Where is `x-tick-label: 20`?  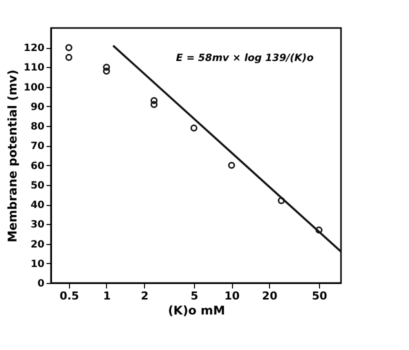
x-tick-label: 20 is located at coordinates (270, 296).